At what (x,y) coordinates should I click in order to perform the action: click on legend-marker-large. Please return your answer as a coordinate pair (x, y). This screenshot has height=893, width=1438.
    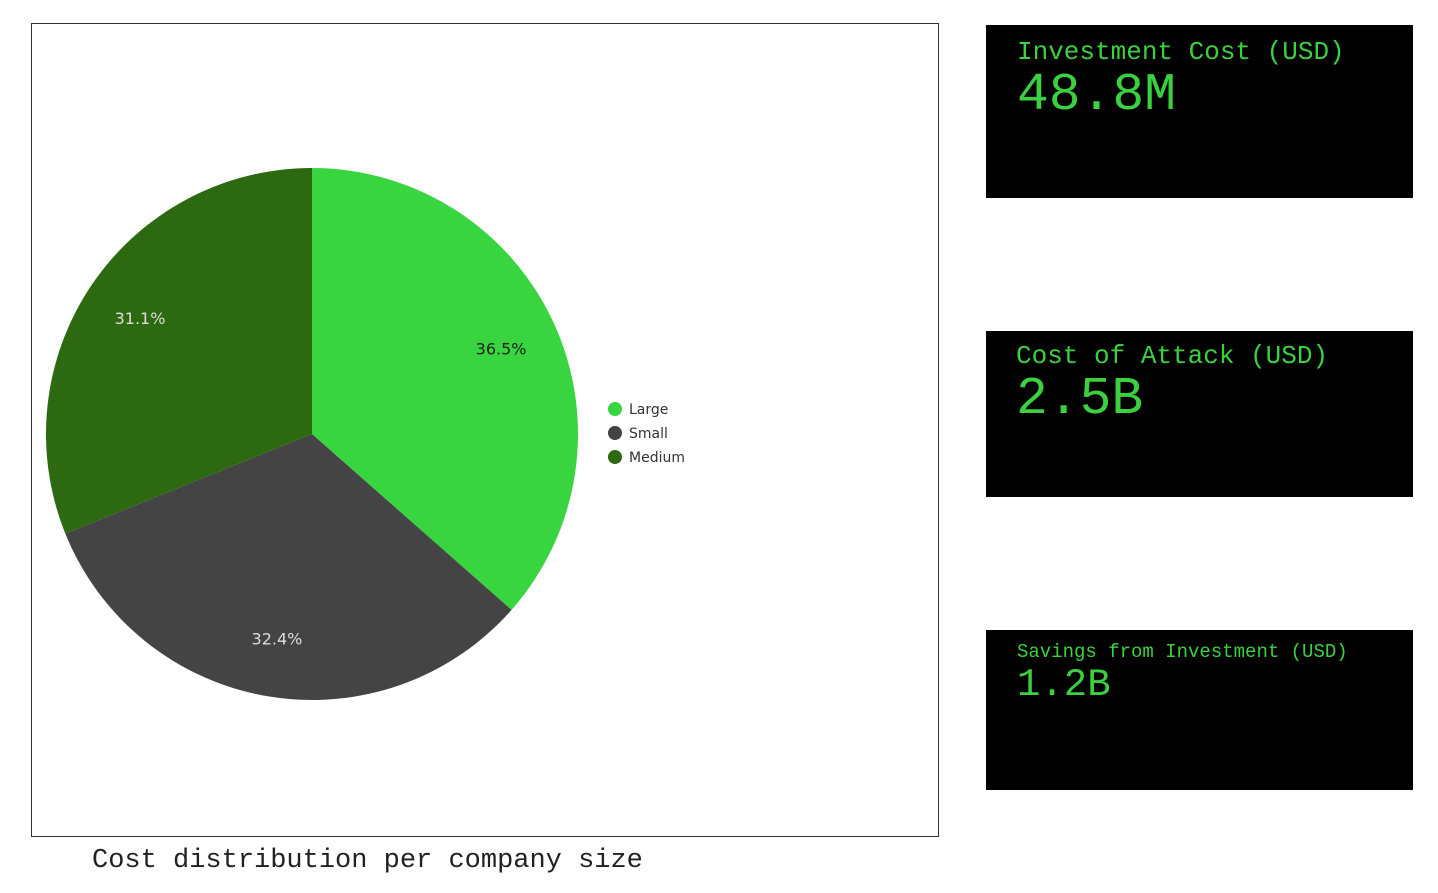
    Looking at the image, I should click on (615, 409).